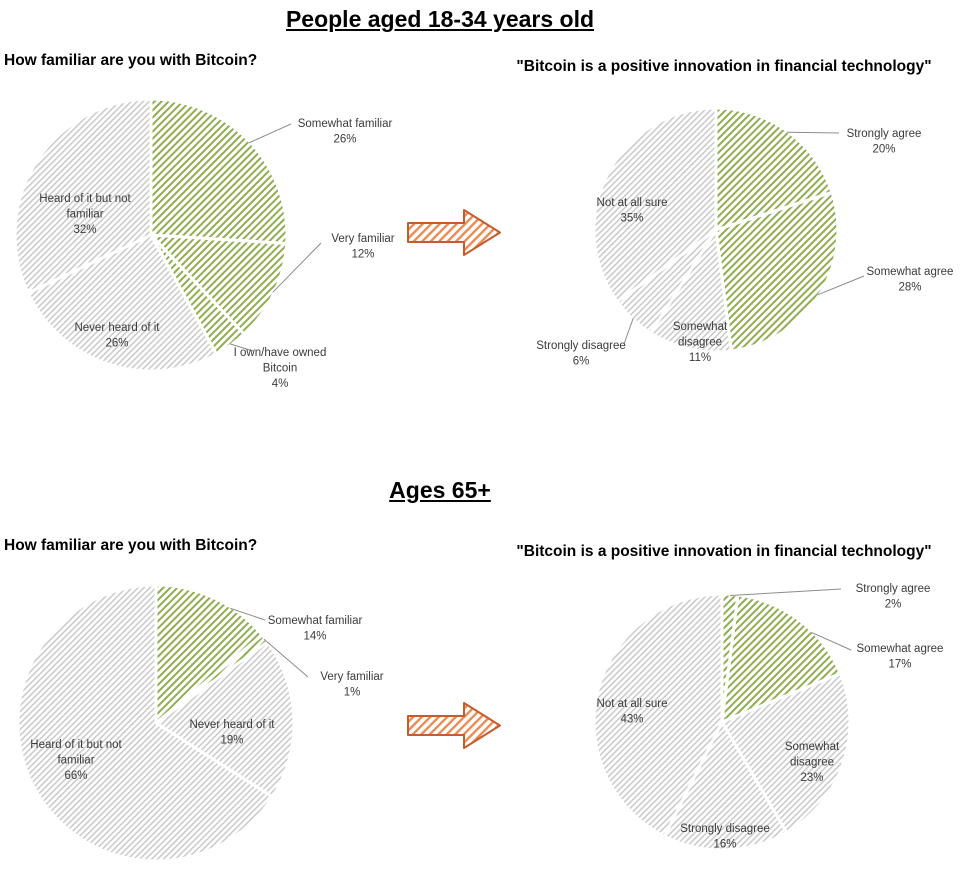 The image size is (960, 869). I want to click on pie-slice-strongly-agree, so click(774, 169).